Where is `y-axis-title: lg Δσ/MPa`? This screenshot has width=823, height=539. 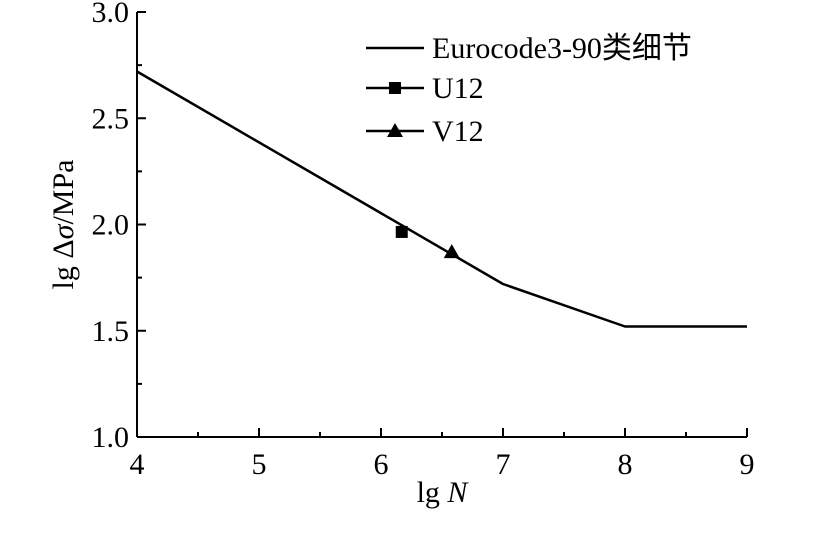 y-axis-title: lg Δσ/MPa is located at coordinates (63, 225).